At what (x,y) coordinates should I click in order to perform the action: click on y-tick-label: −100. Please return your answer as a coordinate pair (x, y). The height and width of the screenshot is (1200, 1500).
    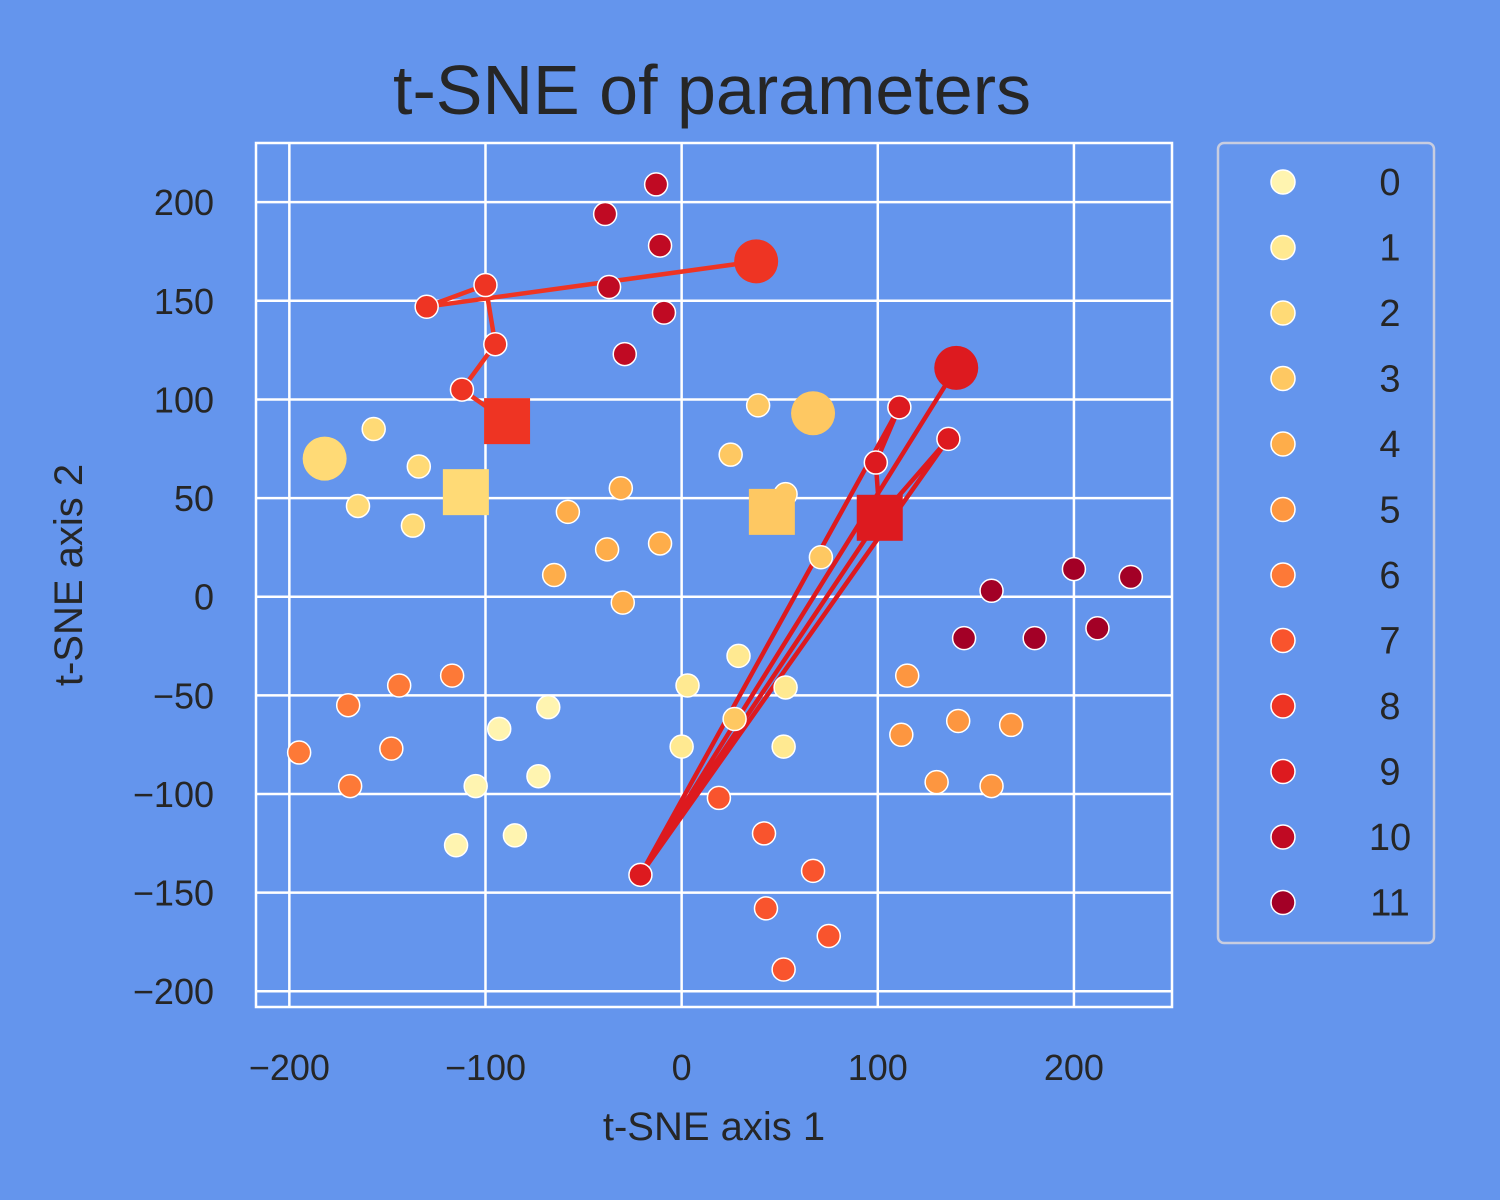
    Looking at the image, I should click on (173, 794).